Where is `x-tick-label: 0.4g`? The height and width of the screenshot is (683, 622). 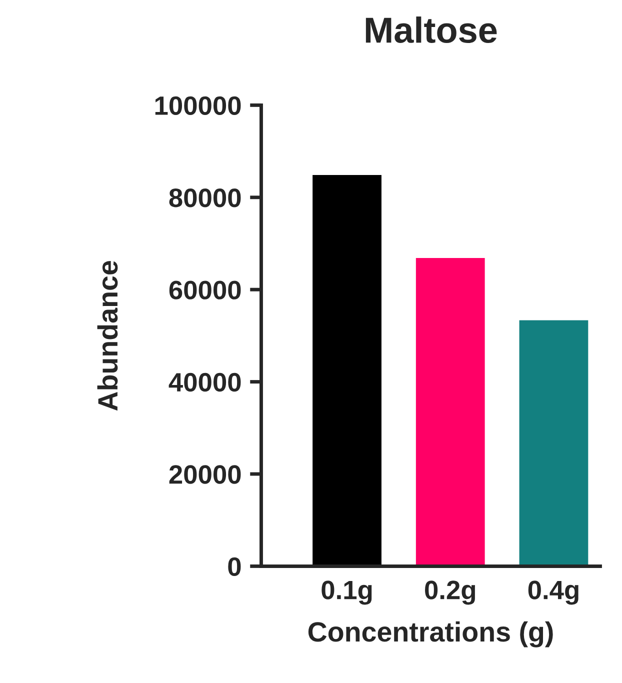 x-tick-label: 0.4g is located at coordinates (553, 592).